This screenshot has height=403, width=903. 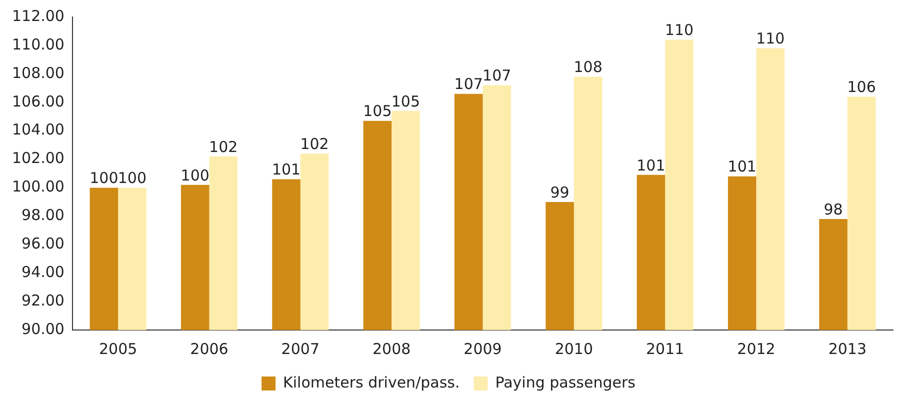 I want to click on x-tick-label: 2005, so click(x=118, y=349).